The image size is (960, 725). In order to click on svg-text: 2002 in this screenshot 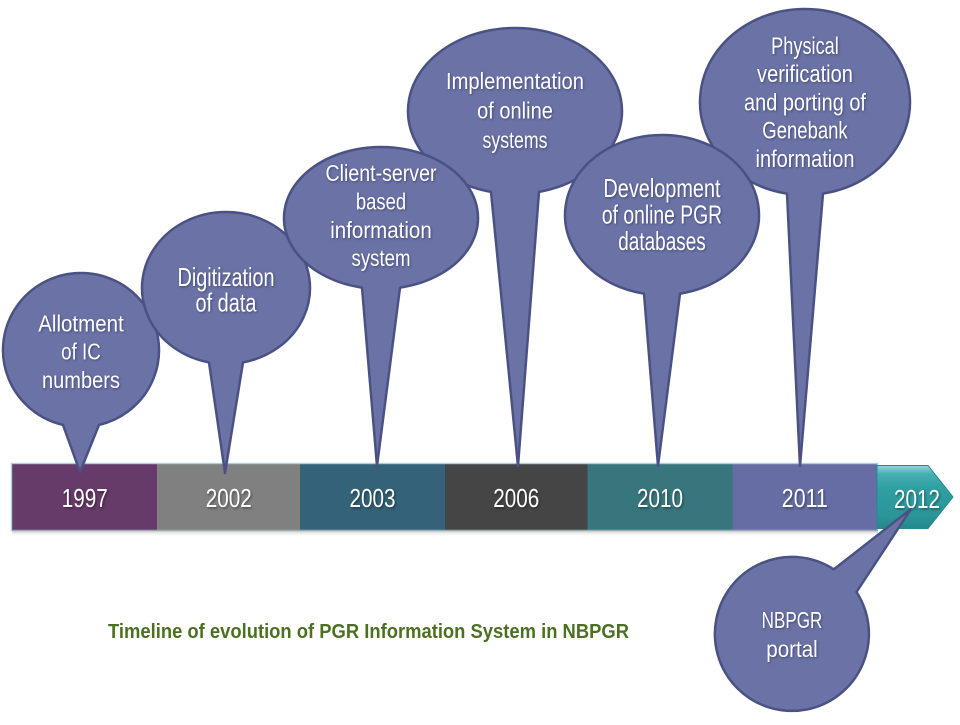, I will do `click(229, 498)`.